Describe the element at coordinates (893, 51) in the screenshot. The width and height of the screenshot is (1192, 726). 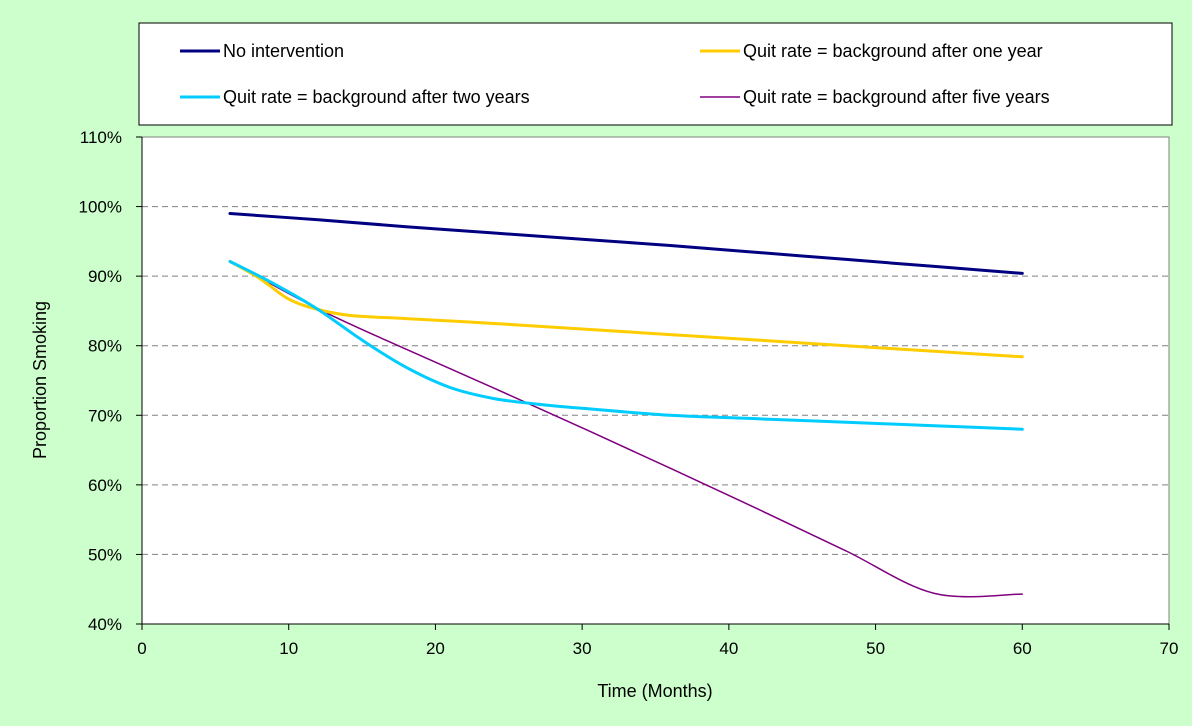
I see `legend-label: Quit rate = background after one year` at that location.